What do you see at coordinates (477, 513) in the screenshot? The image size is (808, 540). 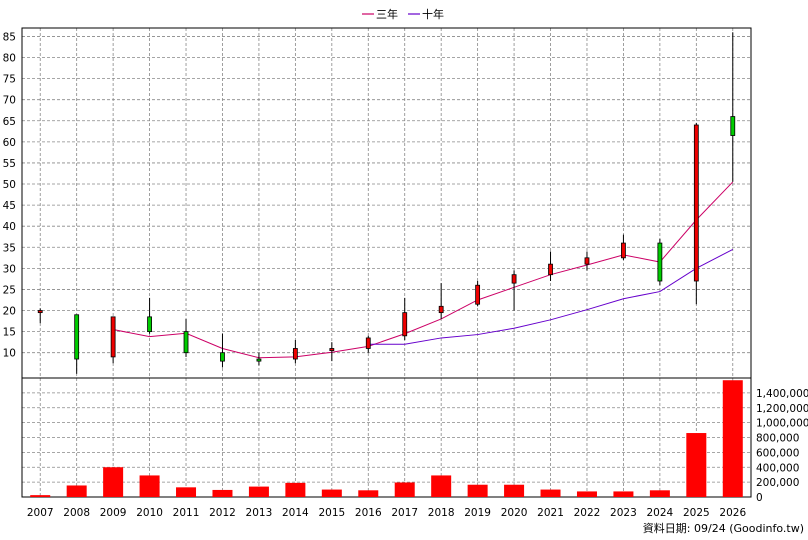 I see `x-tick-label: 2019` at bounding box center [477, 513].